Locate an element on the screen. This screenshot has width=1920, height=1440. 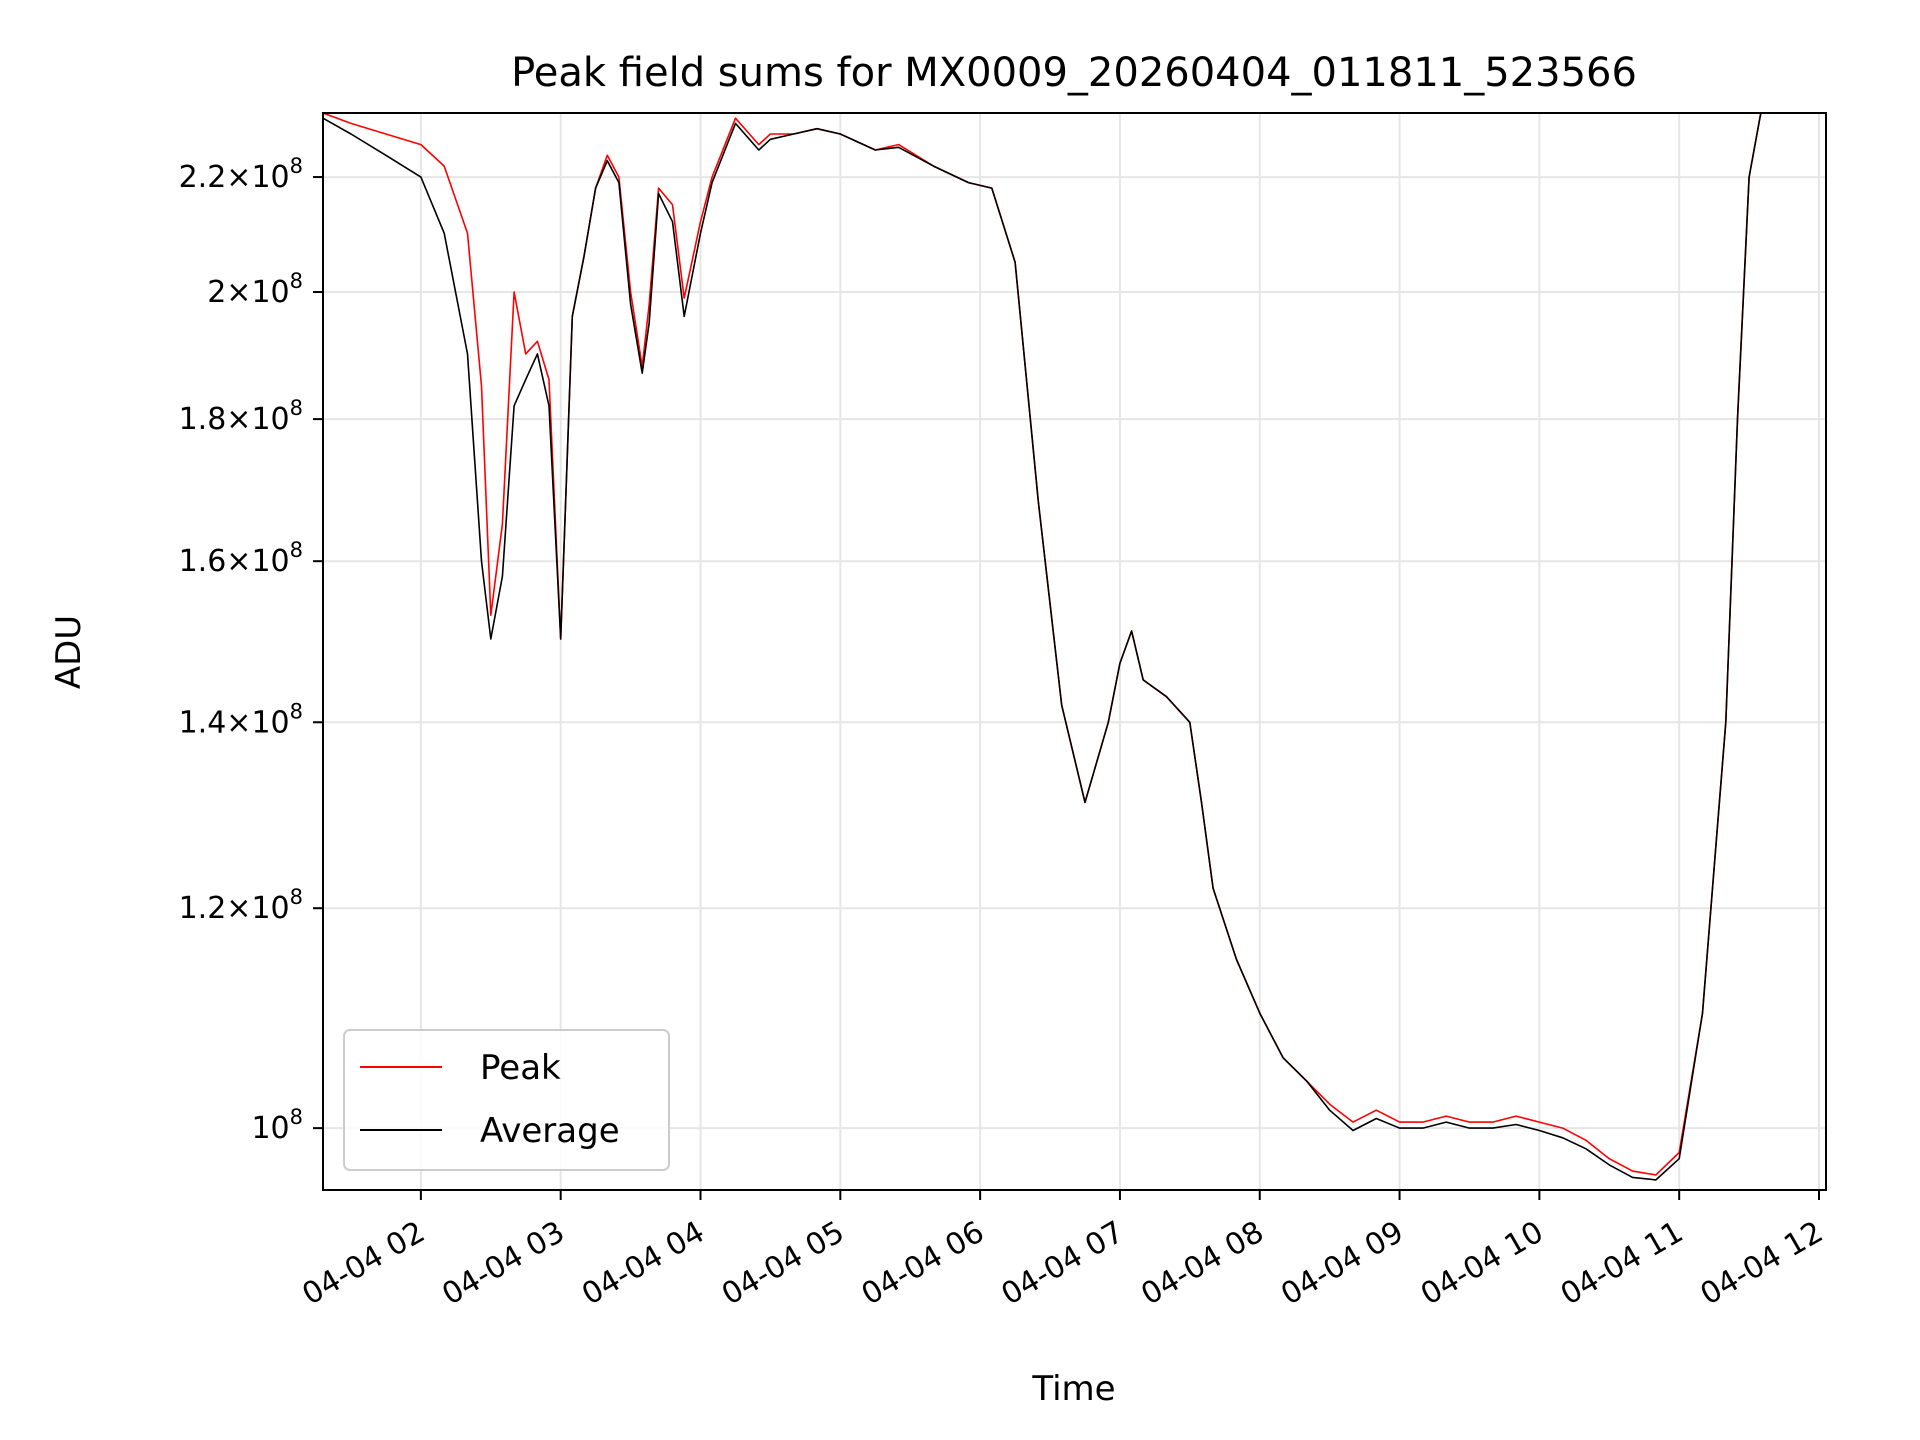
legend-label-peak: Peak is located at coordinates (520, 1068).